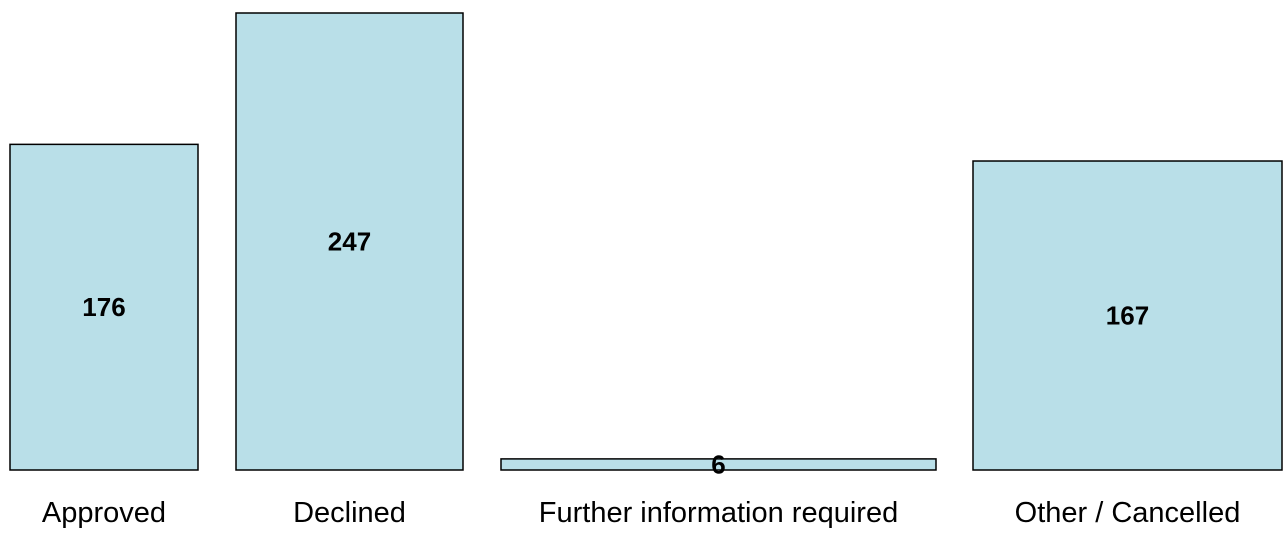  I want to click on category-label-further-information-required: Further information required, so click(718, 513).